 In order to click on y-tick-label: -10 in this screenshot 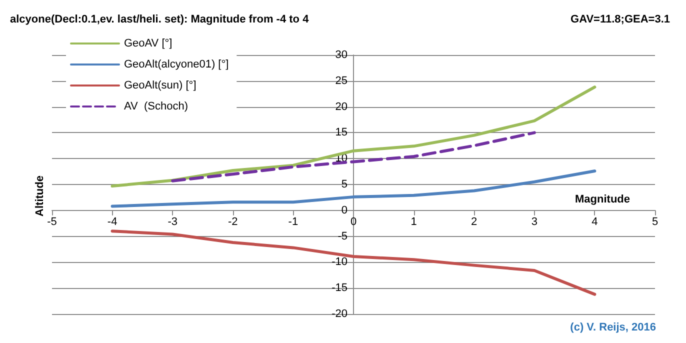, I will do `click(340, 262)`.